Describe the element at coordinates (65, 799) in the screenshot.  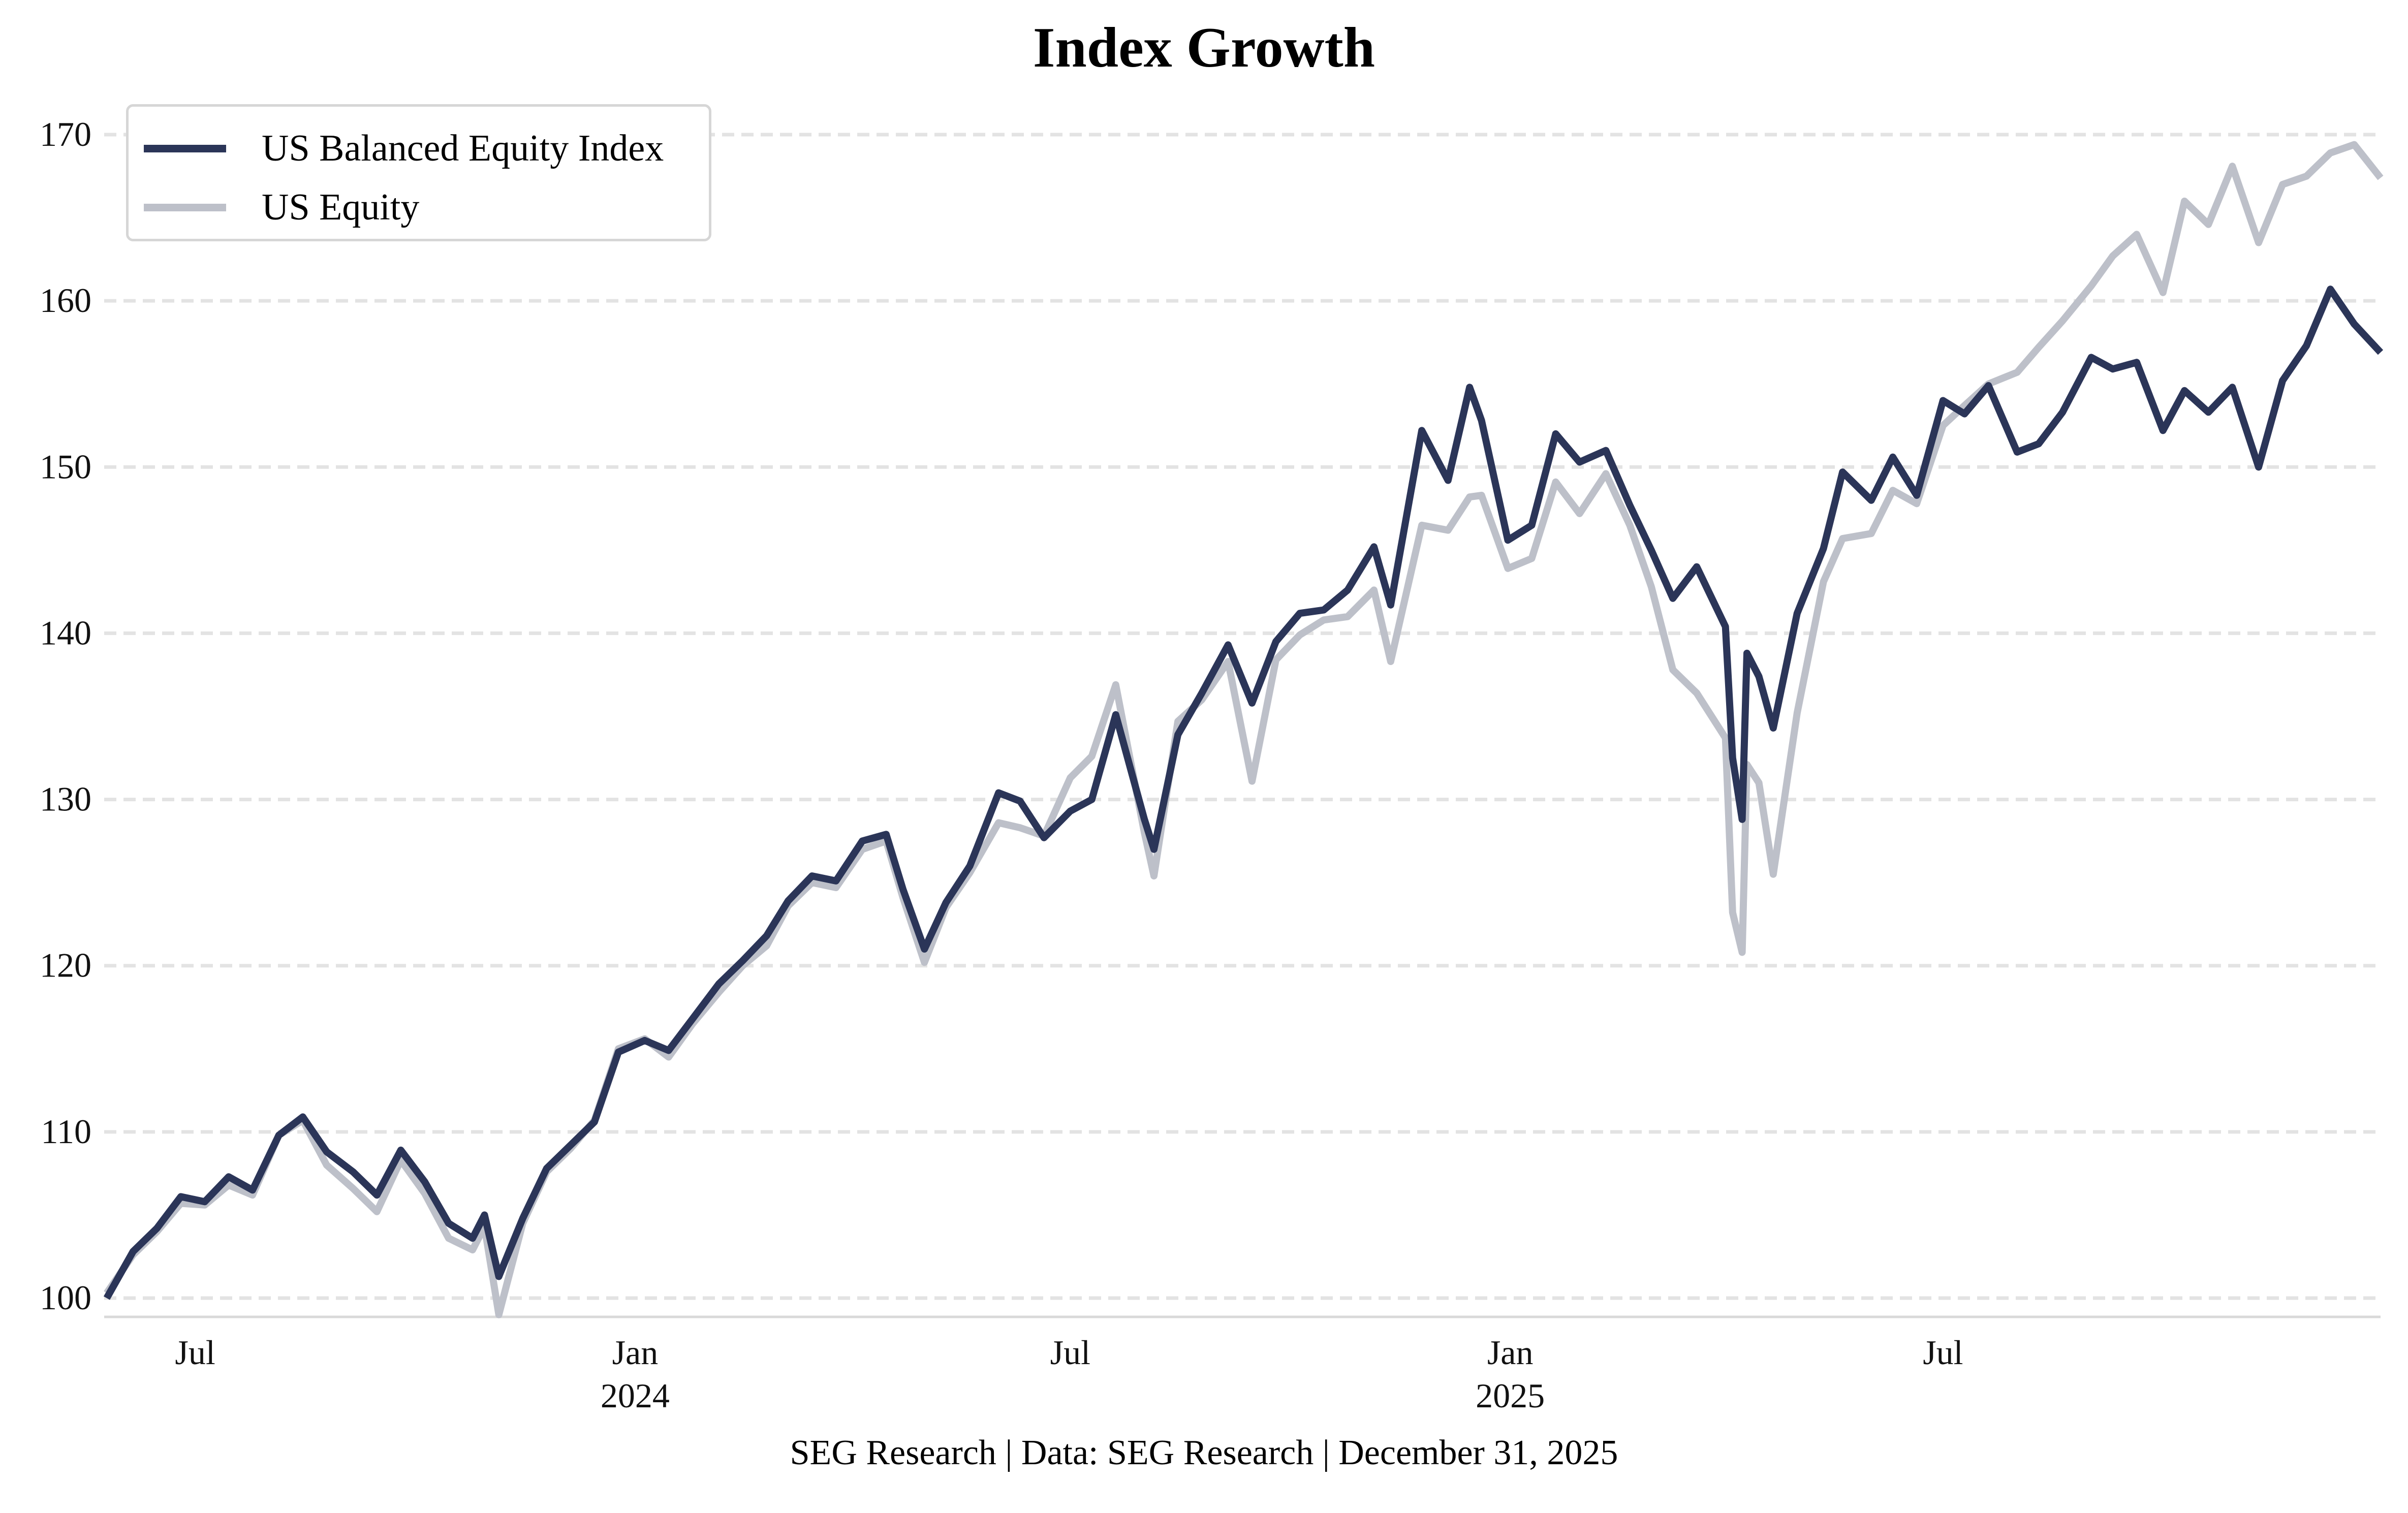
I see `y-tick-label: 130` at that location.